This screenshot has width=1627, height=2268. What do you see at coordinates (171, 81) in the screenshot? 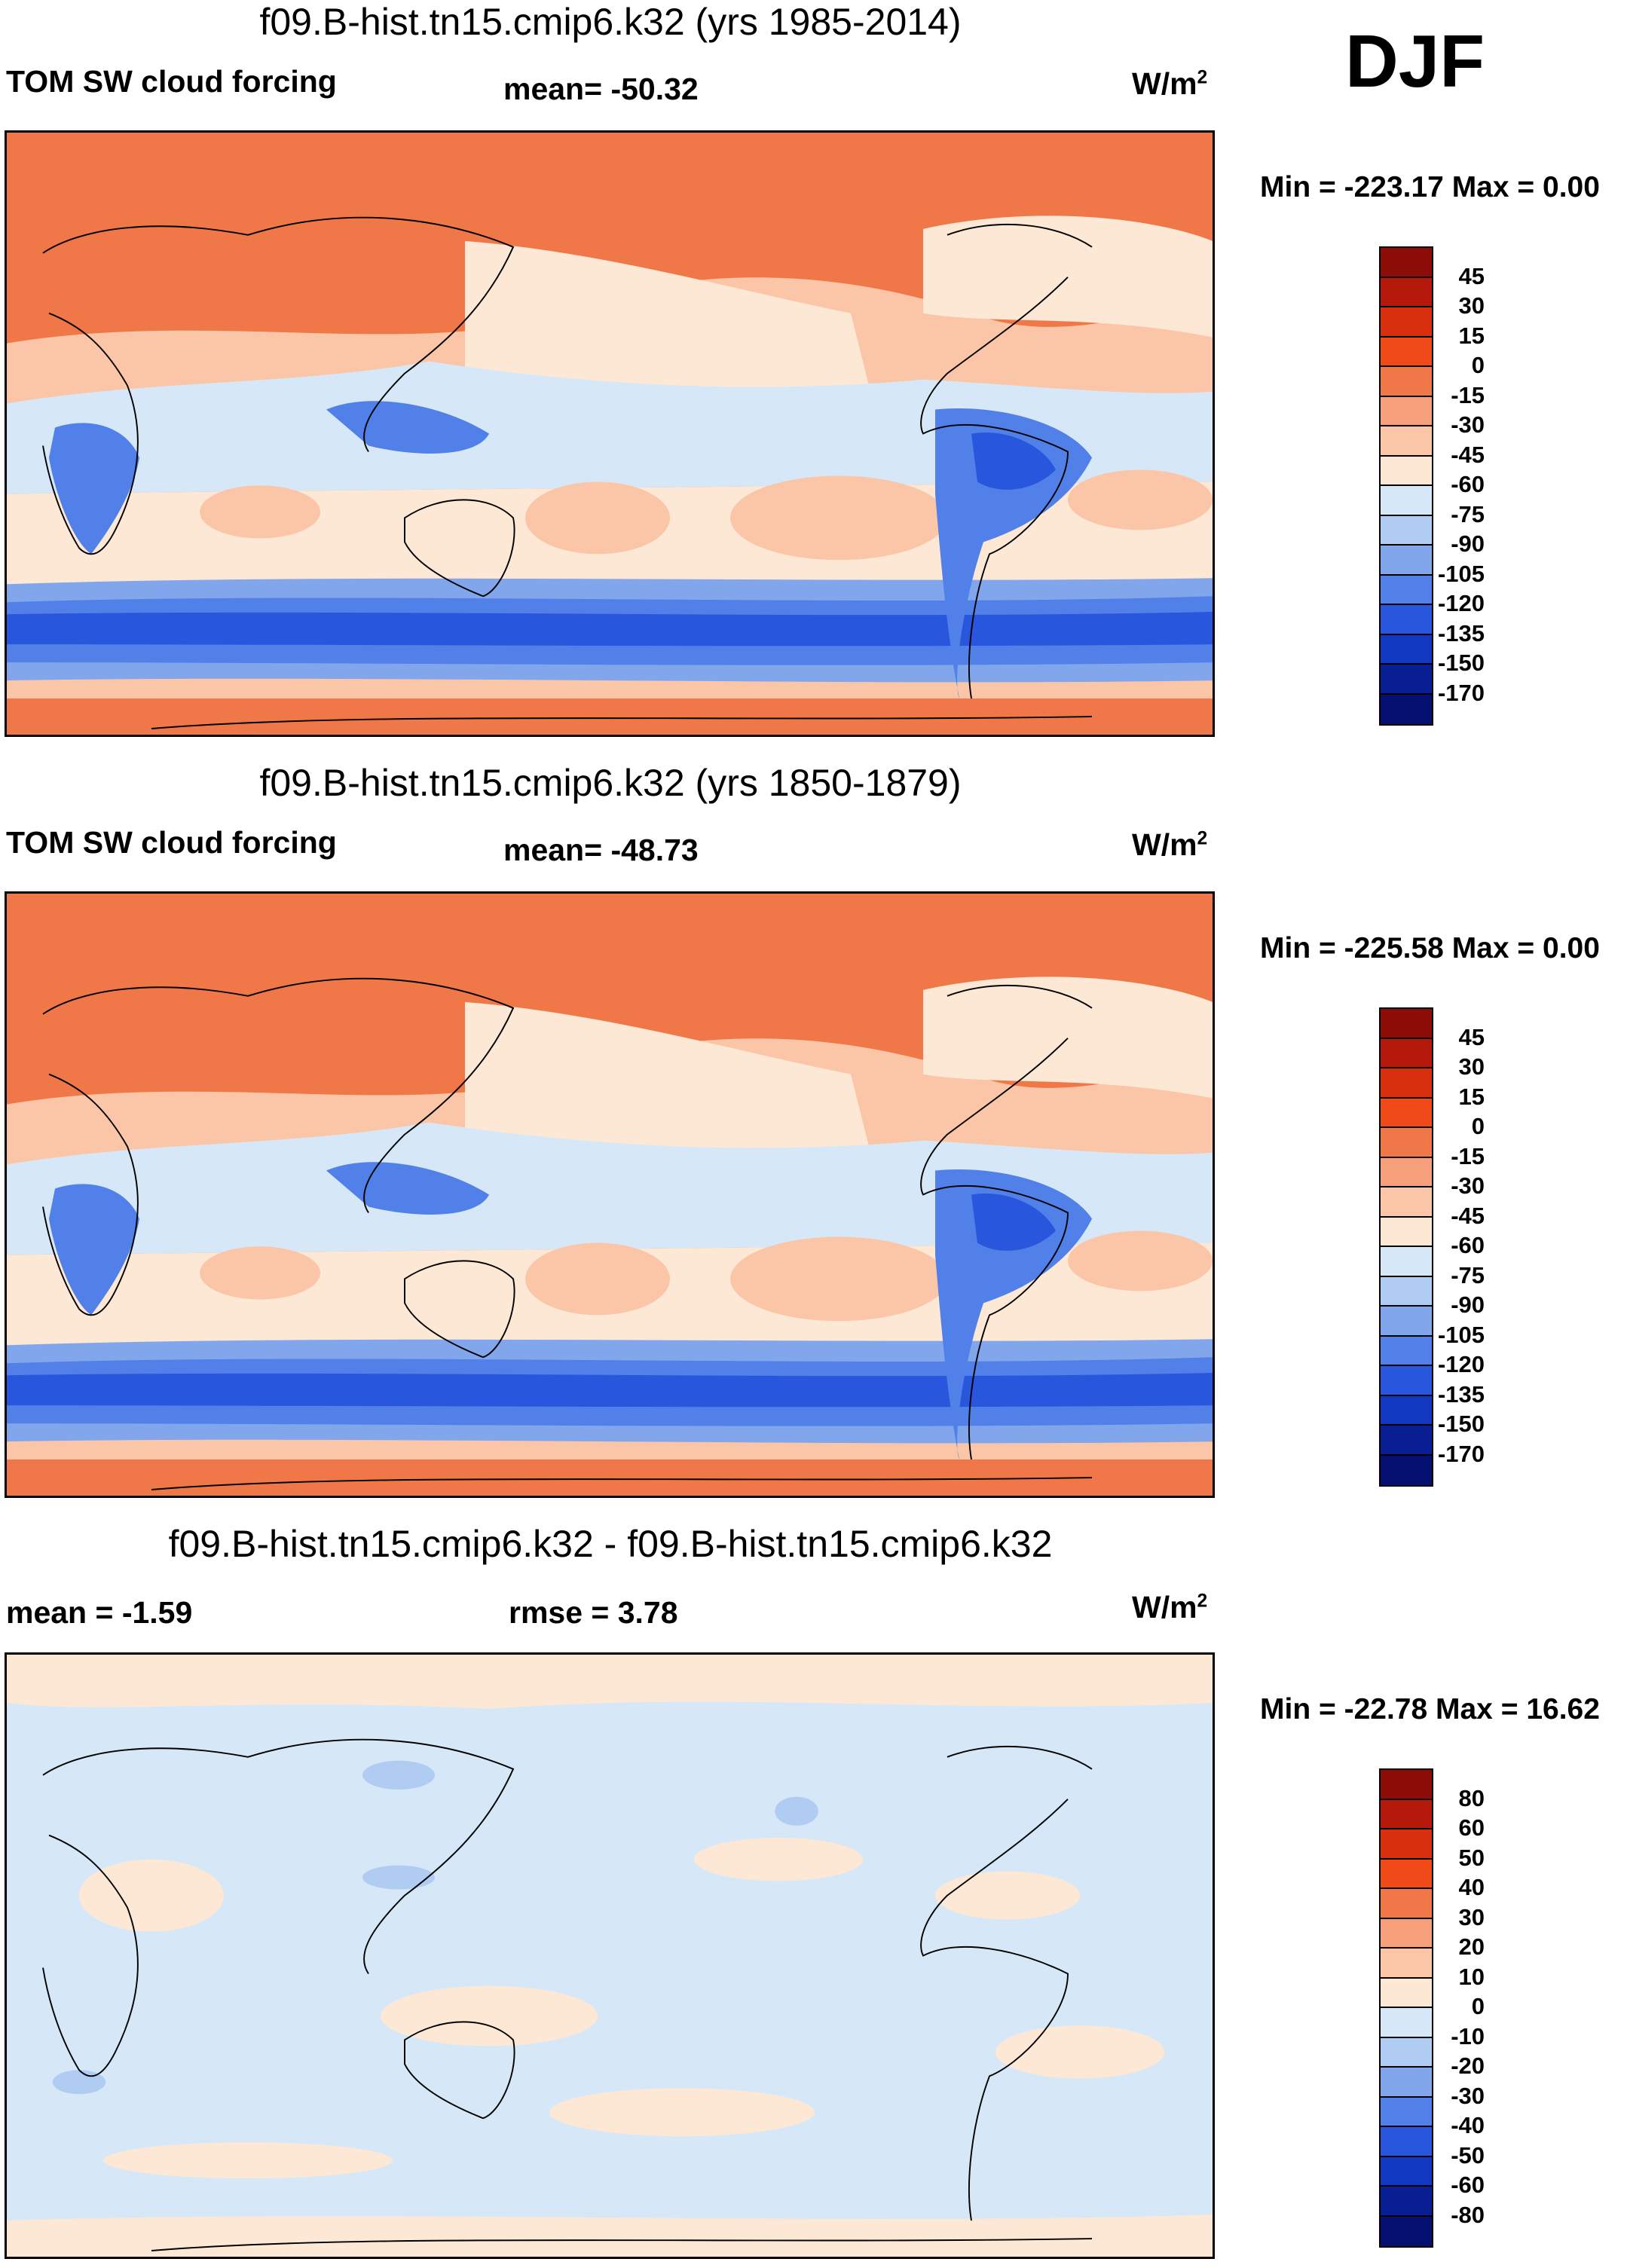
I see `panel-1-variable: TOM SW cloud forcing` at bounding box center [171, 81].